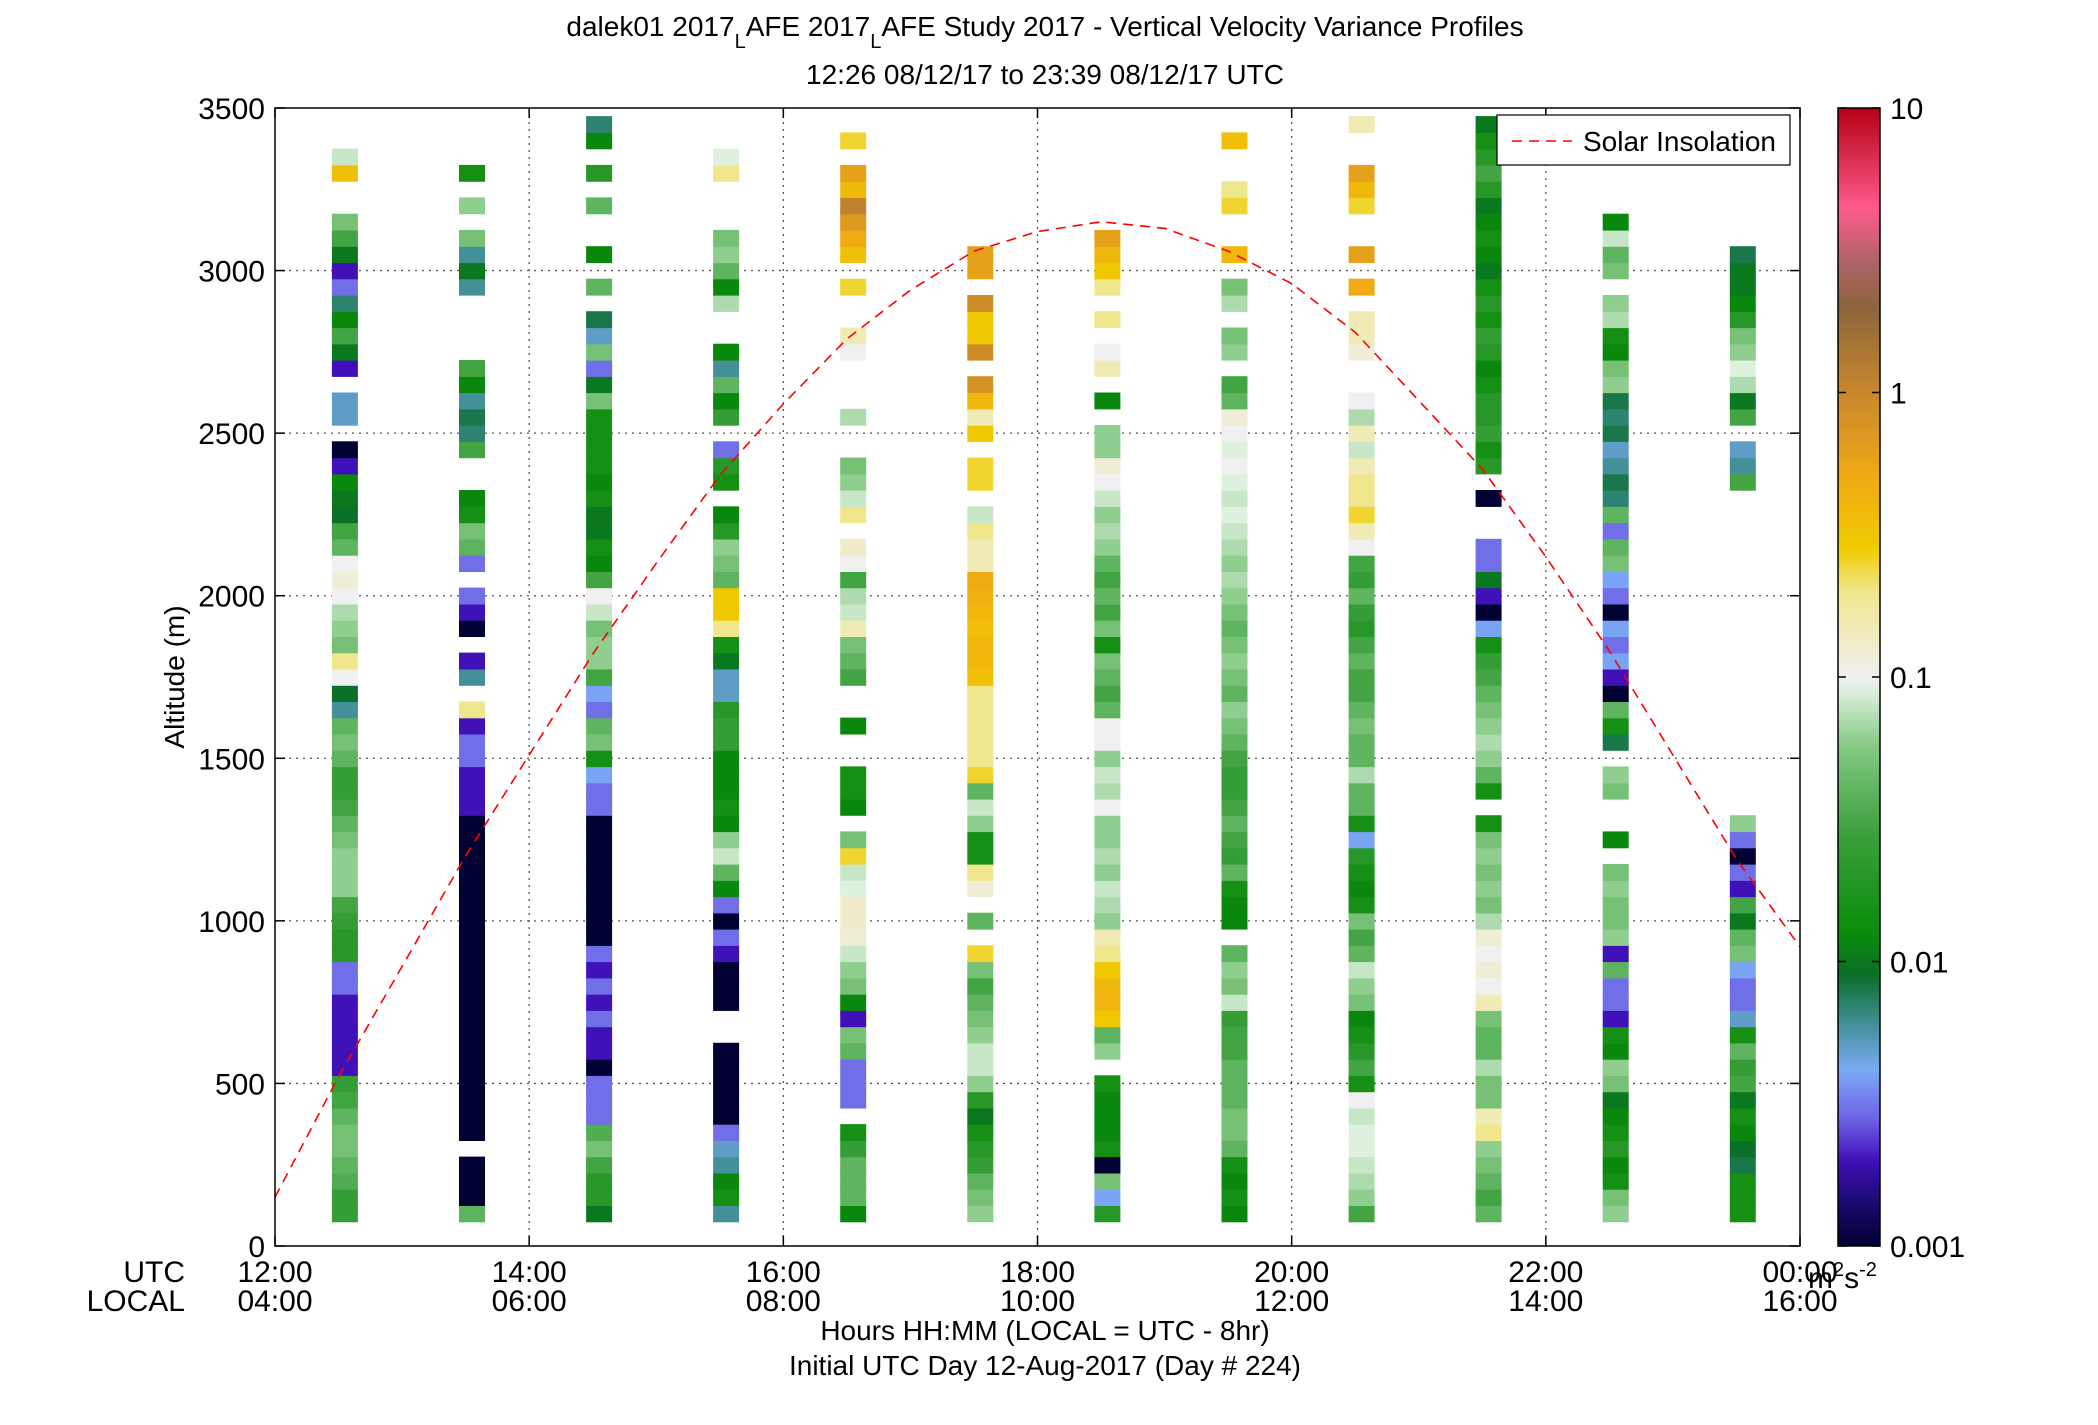 The height and width of the screenshot is (1425, 2098). Describe the element at coordinates (740, 42) in the screenshot. I see `title-subscript-1: L` at that location.